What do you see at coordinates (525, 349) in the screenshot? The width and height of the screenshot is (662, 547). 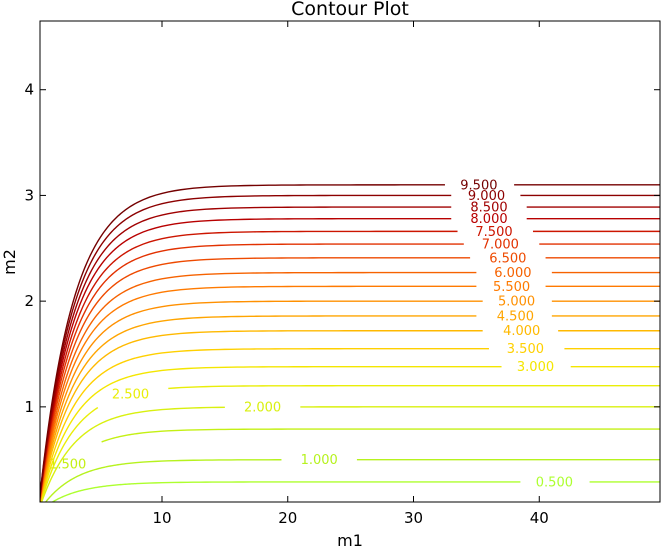 I see `contour-level-label: 3.500` at bounding box center [525, 349].